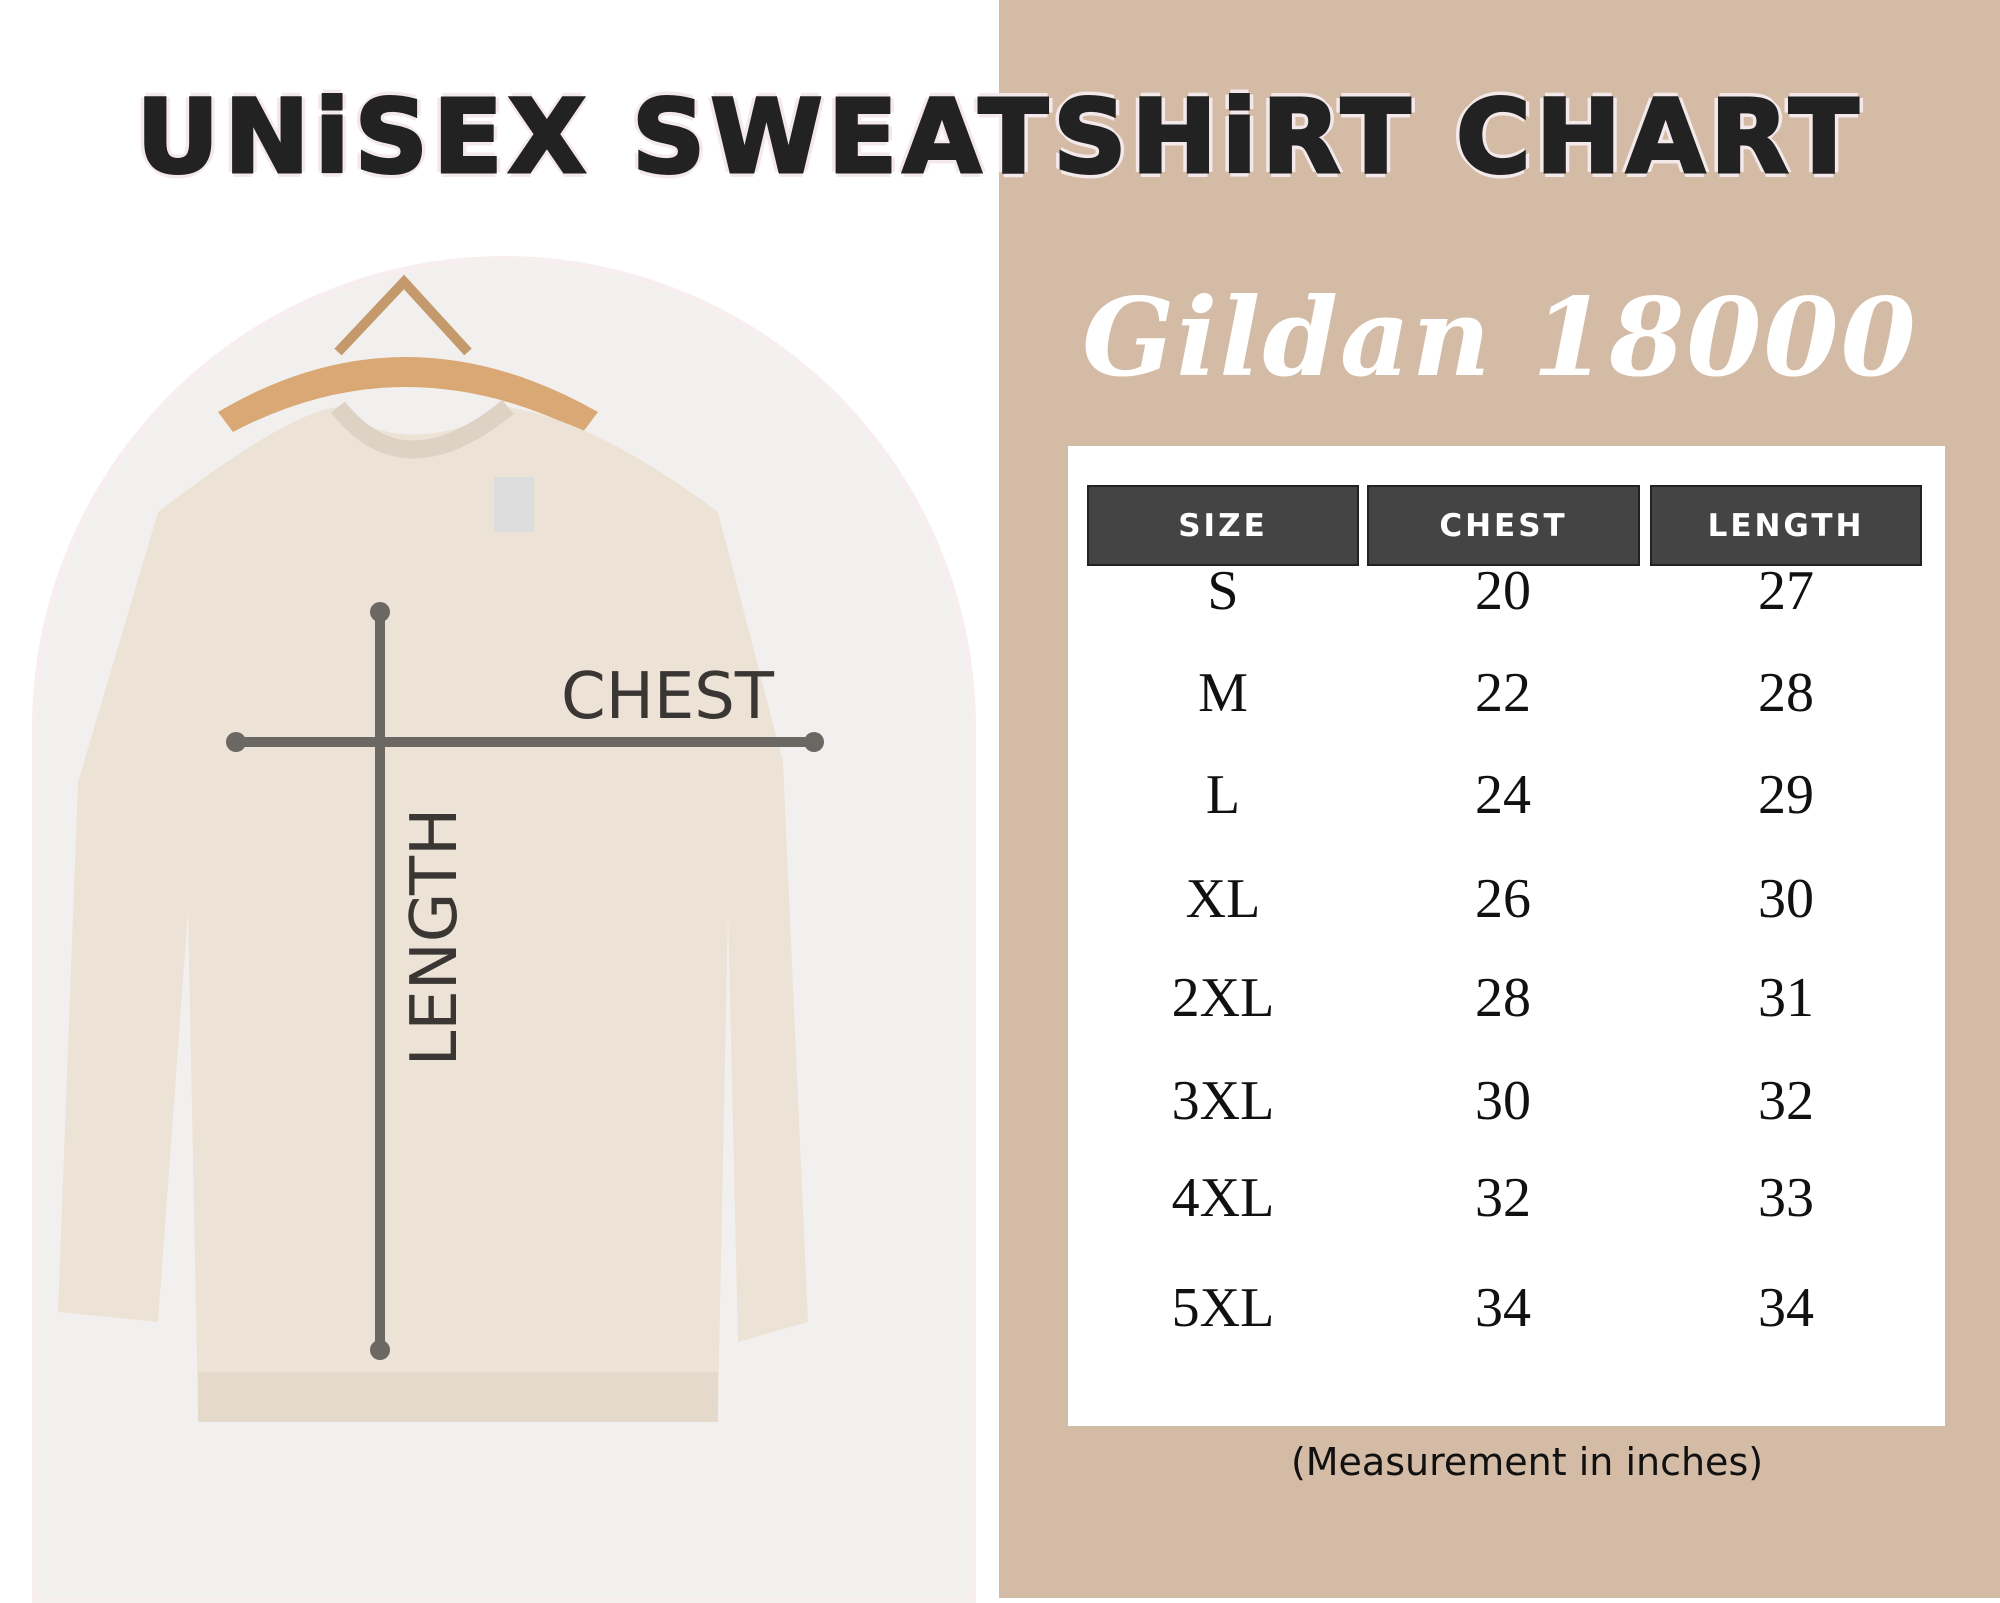 The image size is (2000, 1603). What do you see at coordinates (435, 937) in the screenshot?
I see `length-label: LENGTH` at bounding box center [435, 937].